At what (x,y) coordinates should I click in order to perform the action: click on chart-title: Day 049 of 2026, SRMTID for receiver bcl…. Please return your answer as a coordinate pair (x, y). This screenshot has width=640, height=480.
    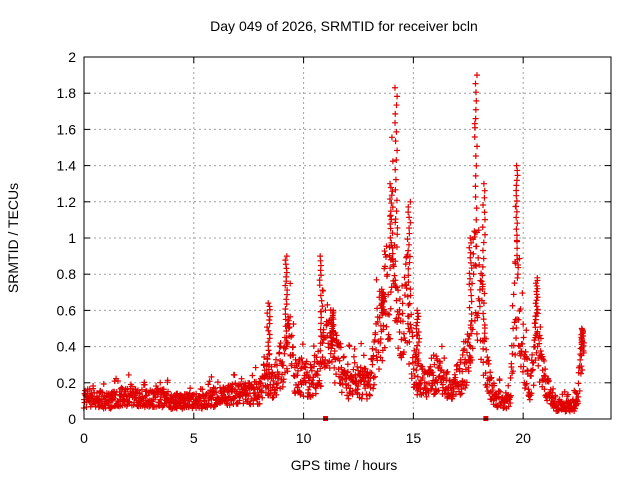
    Looking at the image, I should click on (344, 26).